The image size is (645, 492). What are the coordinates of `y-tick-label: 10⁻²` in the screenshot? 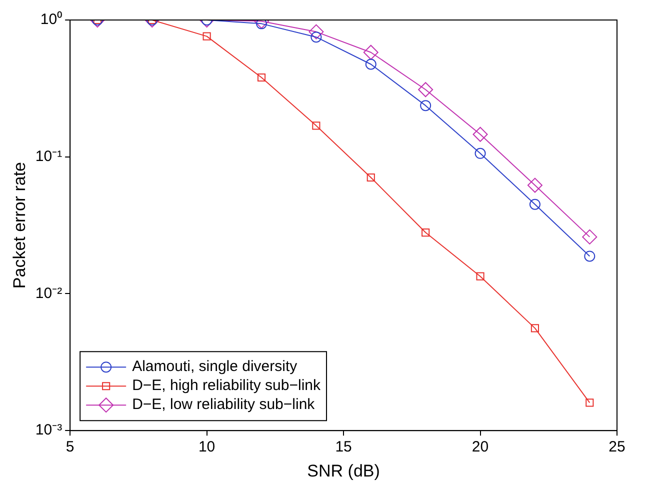 It's located at (48, 293).